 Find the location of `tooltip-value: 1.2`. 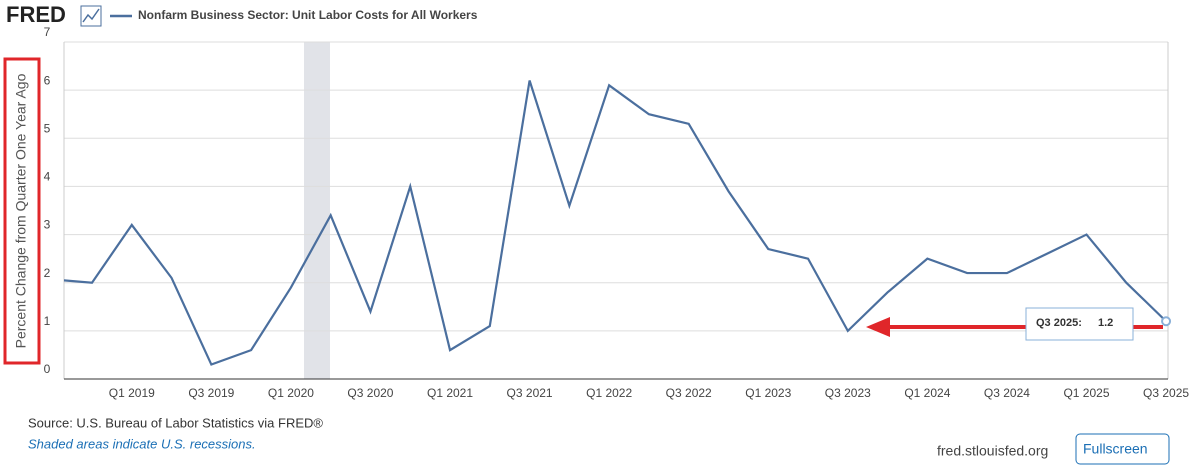

tooltip-value: 1.2 is located at coordinates (1105, 323).